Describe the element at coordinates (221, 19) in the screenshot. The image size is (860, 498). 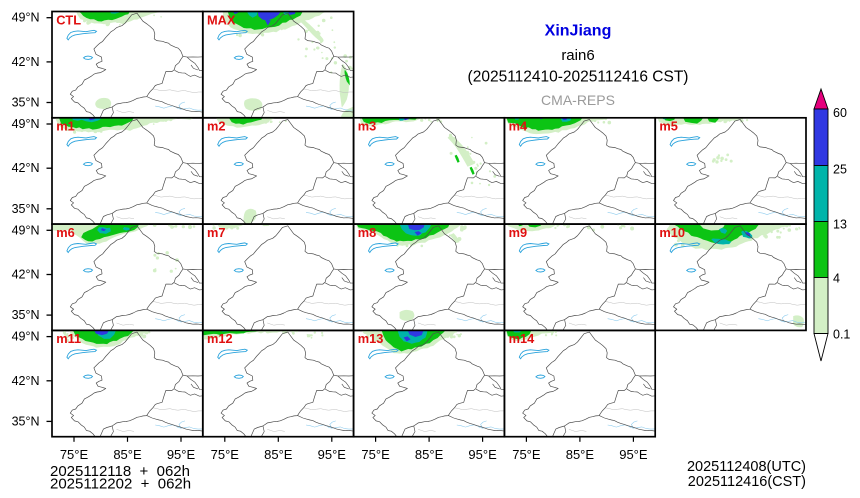
I see `svg-text: MAX` at that location.